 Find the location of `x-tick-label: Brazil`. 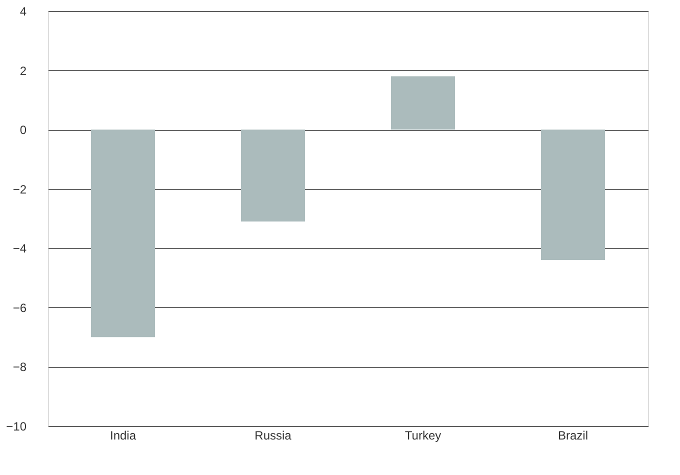

x-tick-label: Brazil is located at coordinates (573, 435).